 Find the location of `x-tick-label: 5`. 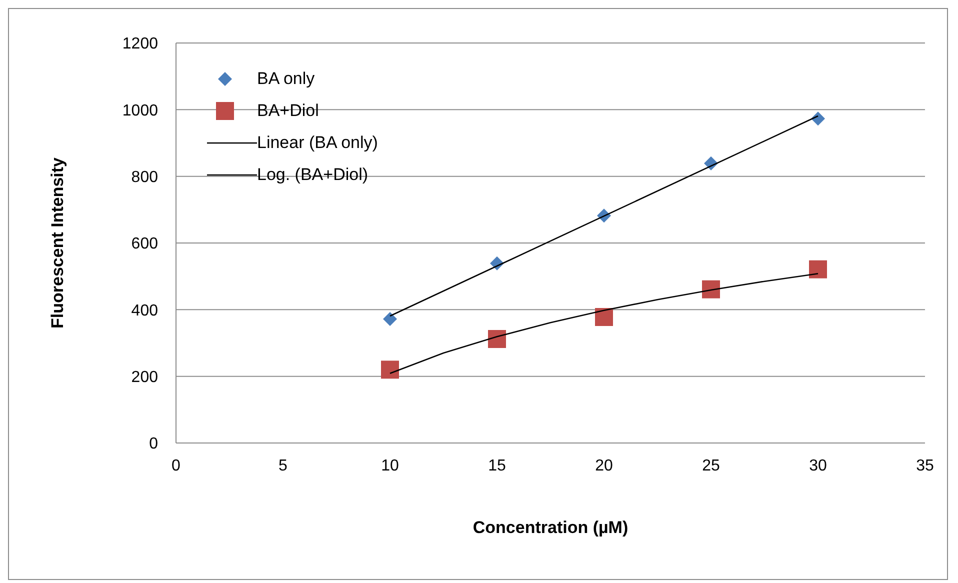

x-tick-label: 5 is located at coordinates (283, 465).